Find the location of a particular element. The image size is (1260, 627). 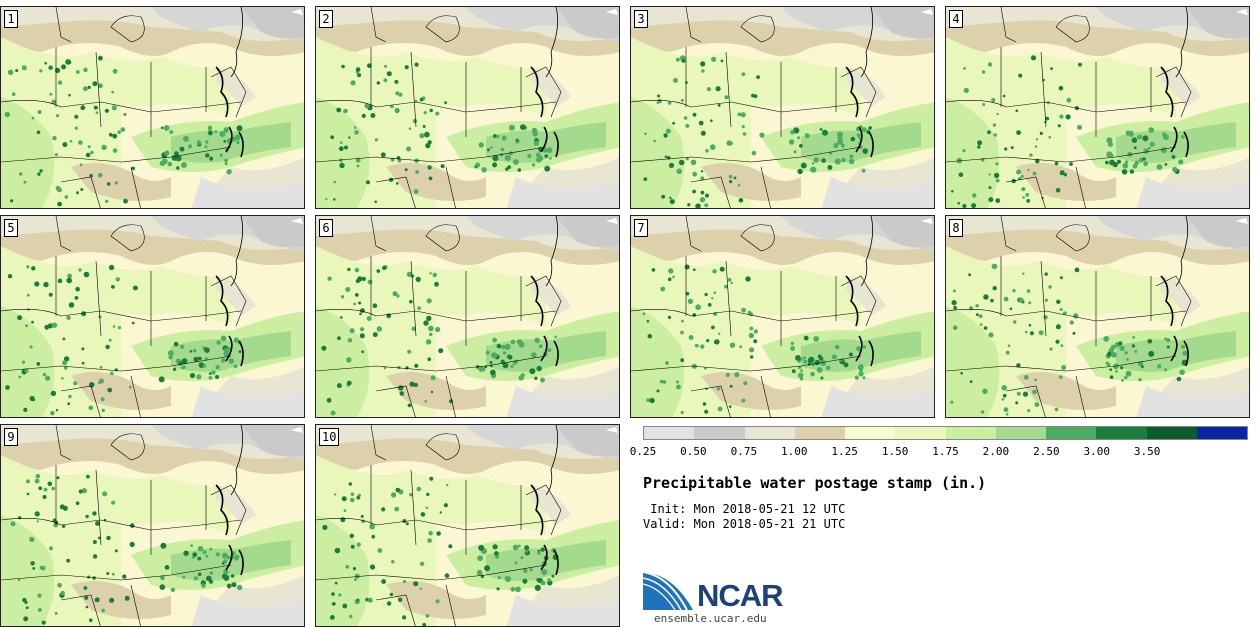

colorbar is located at coordinates (945, 433).